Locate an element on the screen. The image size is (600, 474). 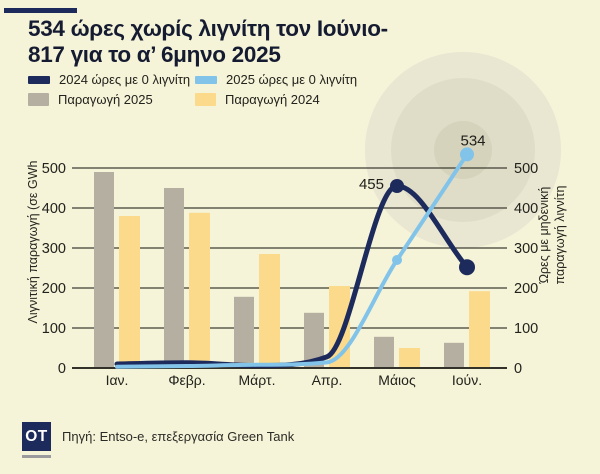
ot-logo: OT is located at coordinates (36, 436).